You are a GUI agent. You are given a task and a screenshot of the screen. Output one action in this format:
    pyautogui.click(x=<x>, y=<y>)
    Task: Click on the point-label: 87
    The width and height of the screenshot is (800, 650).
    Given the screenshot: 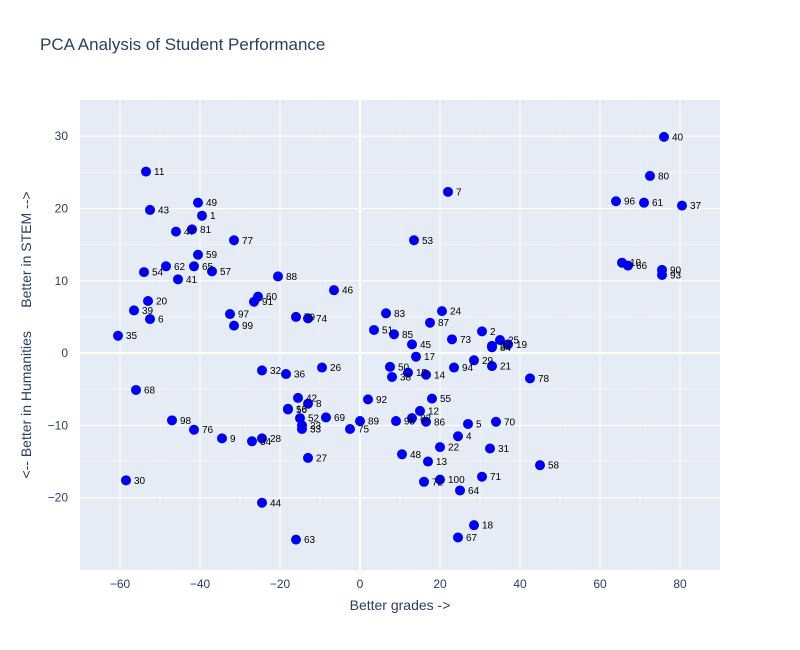 What is the action you would take?
    pyautogui.click(x=444, y=323)
    